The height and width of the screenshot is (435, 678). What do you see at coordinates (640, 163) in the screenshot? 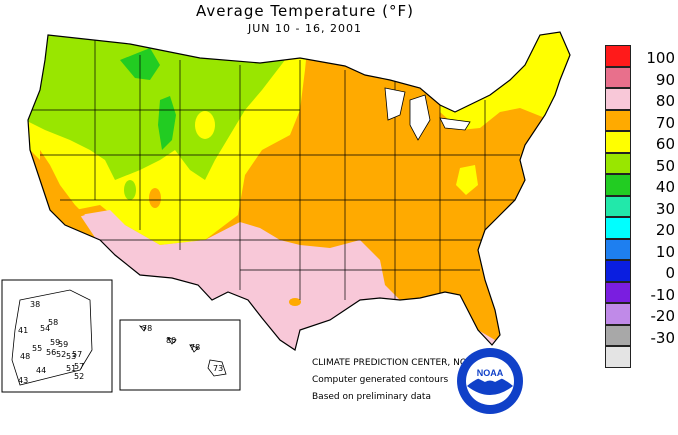
I see `legend-row: 50` at bounding box center [640, 163].